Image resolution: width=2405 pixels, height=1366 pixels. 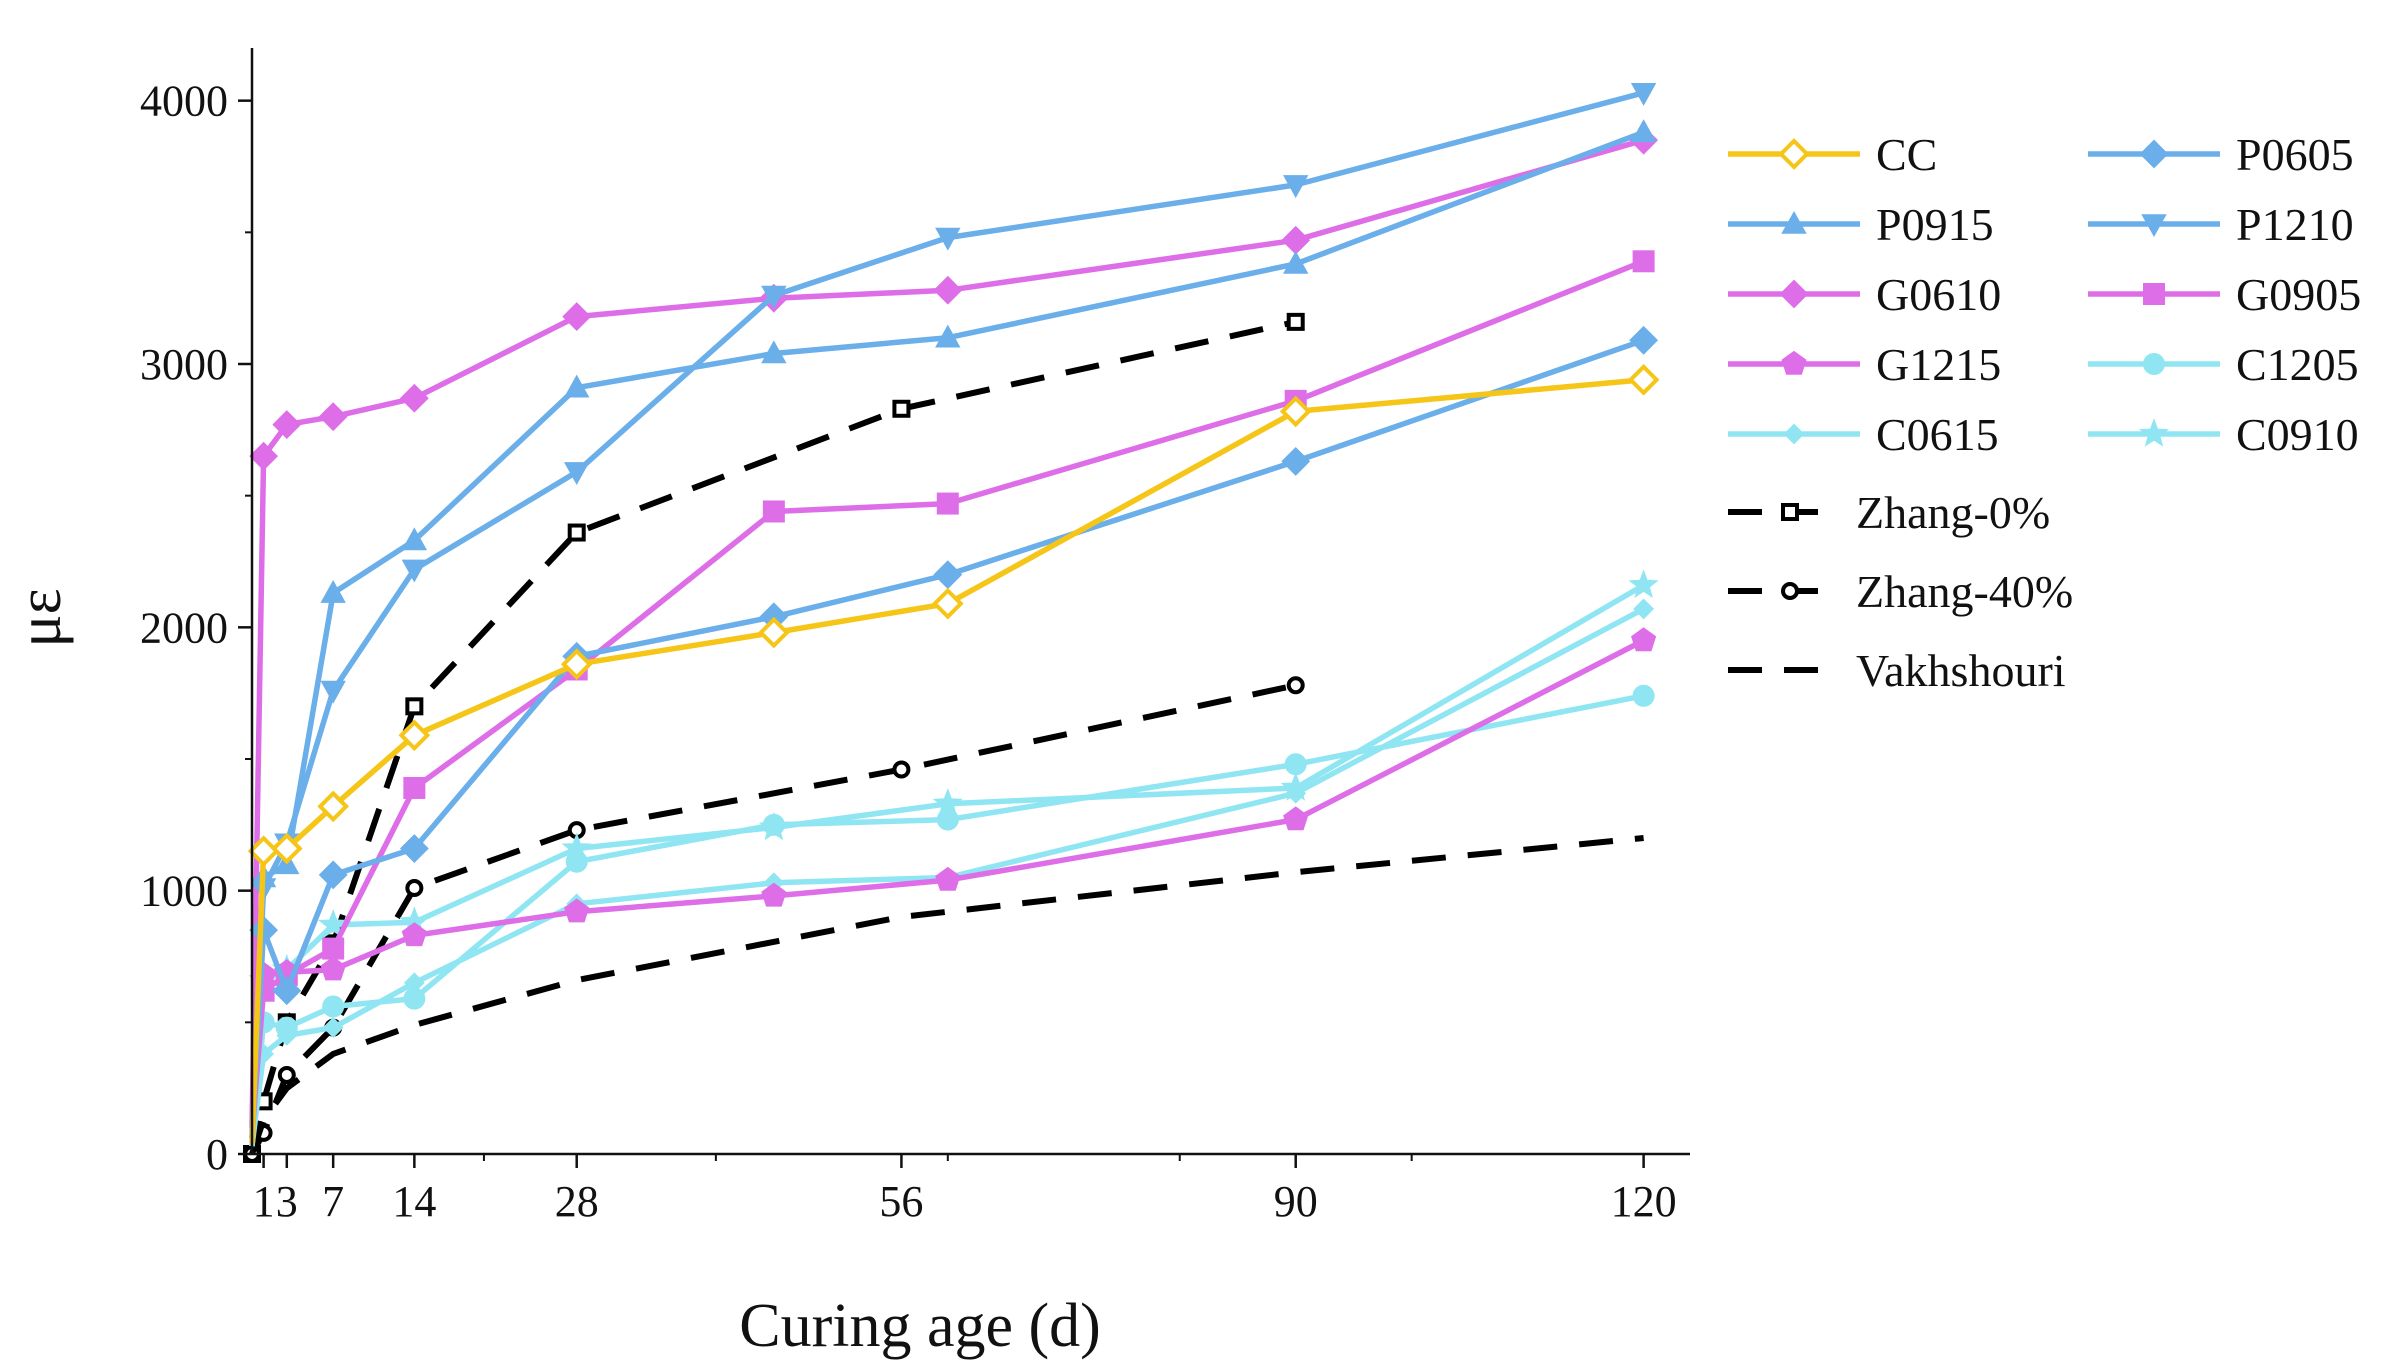 I want to click on y-tick-label: 4000, so click(x=184, y=101).